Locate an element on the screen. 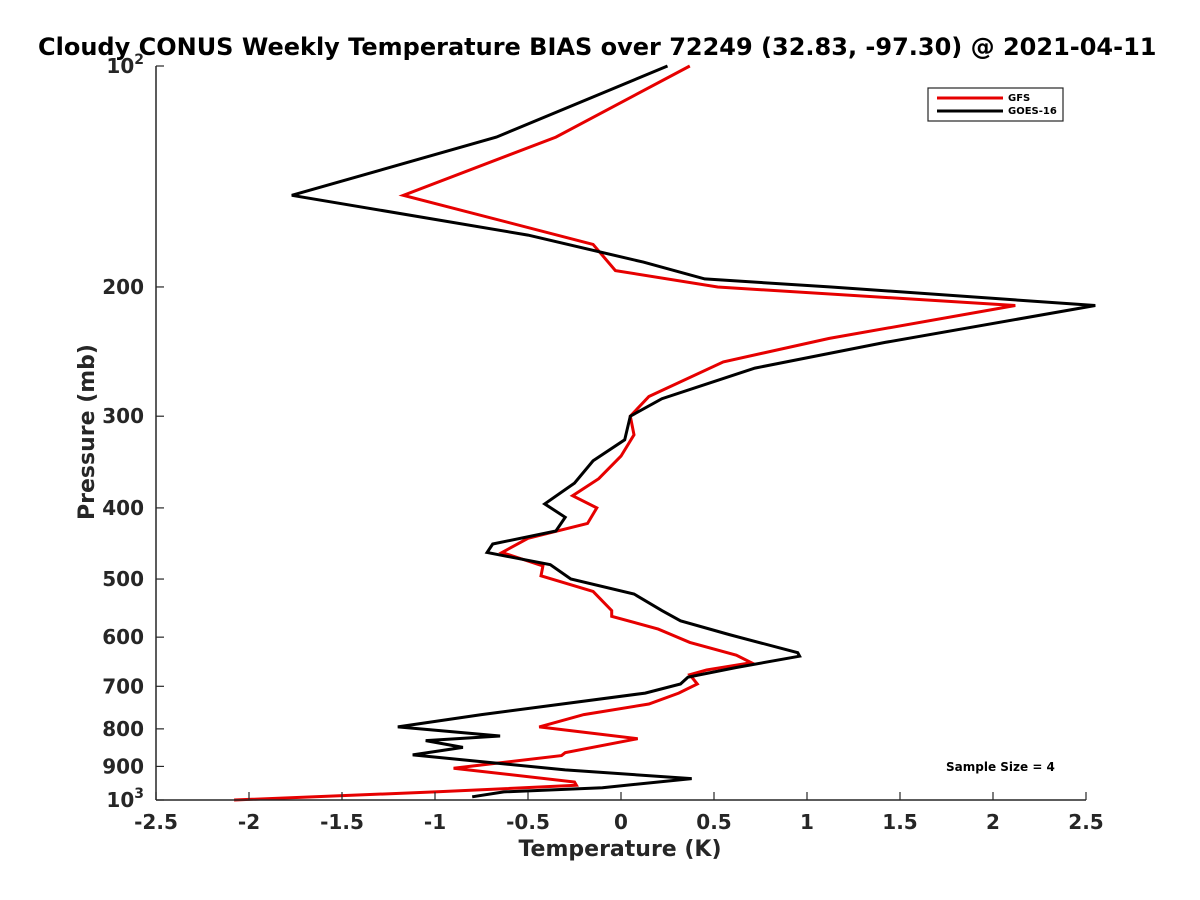  y-tick-label: 600 is located at coordinates (123, 637).